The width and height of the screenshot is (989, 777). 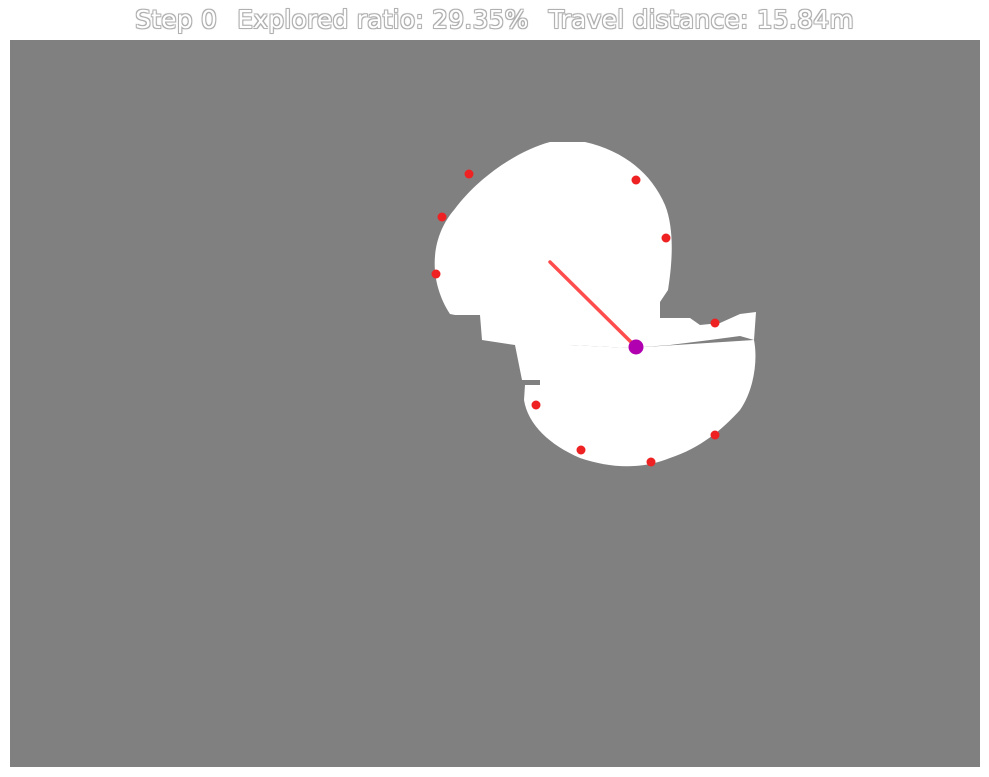 I want to click on travel-distance-label: Travel distance: 15.84m, so click(x=701, y=19).